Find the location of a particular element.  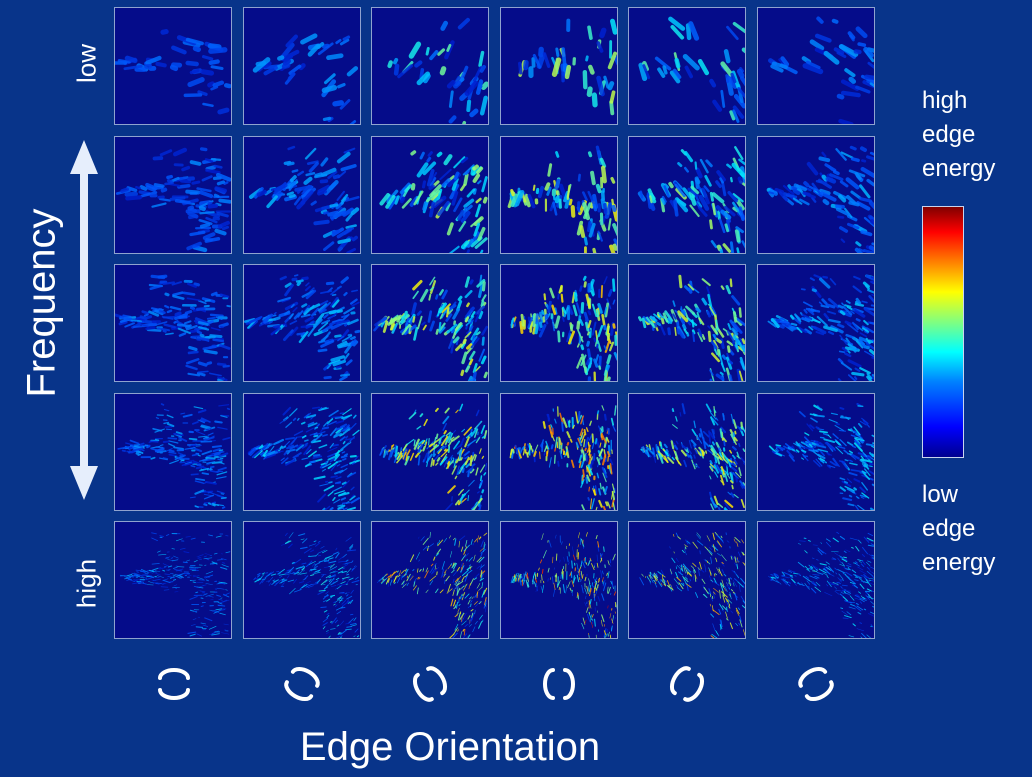

x-axis-title: Edge Orientation is located at coordinates (450, 747).